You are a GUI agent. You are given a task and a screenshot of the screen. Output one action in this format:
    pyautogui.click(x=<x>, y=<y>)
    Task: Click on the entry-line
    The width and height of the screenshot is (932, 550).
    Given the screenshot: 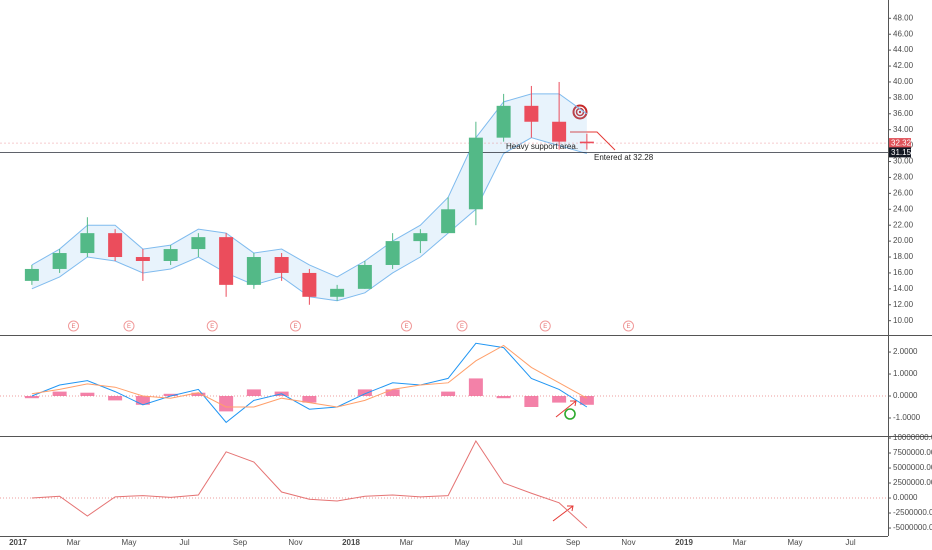 What is the action you would take?
    pyautogui.click(x=593, y=141)
    